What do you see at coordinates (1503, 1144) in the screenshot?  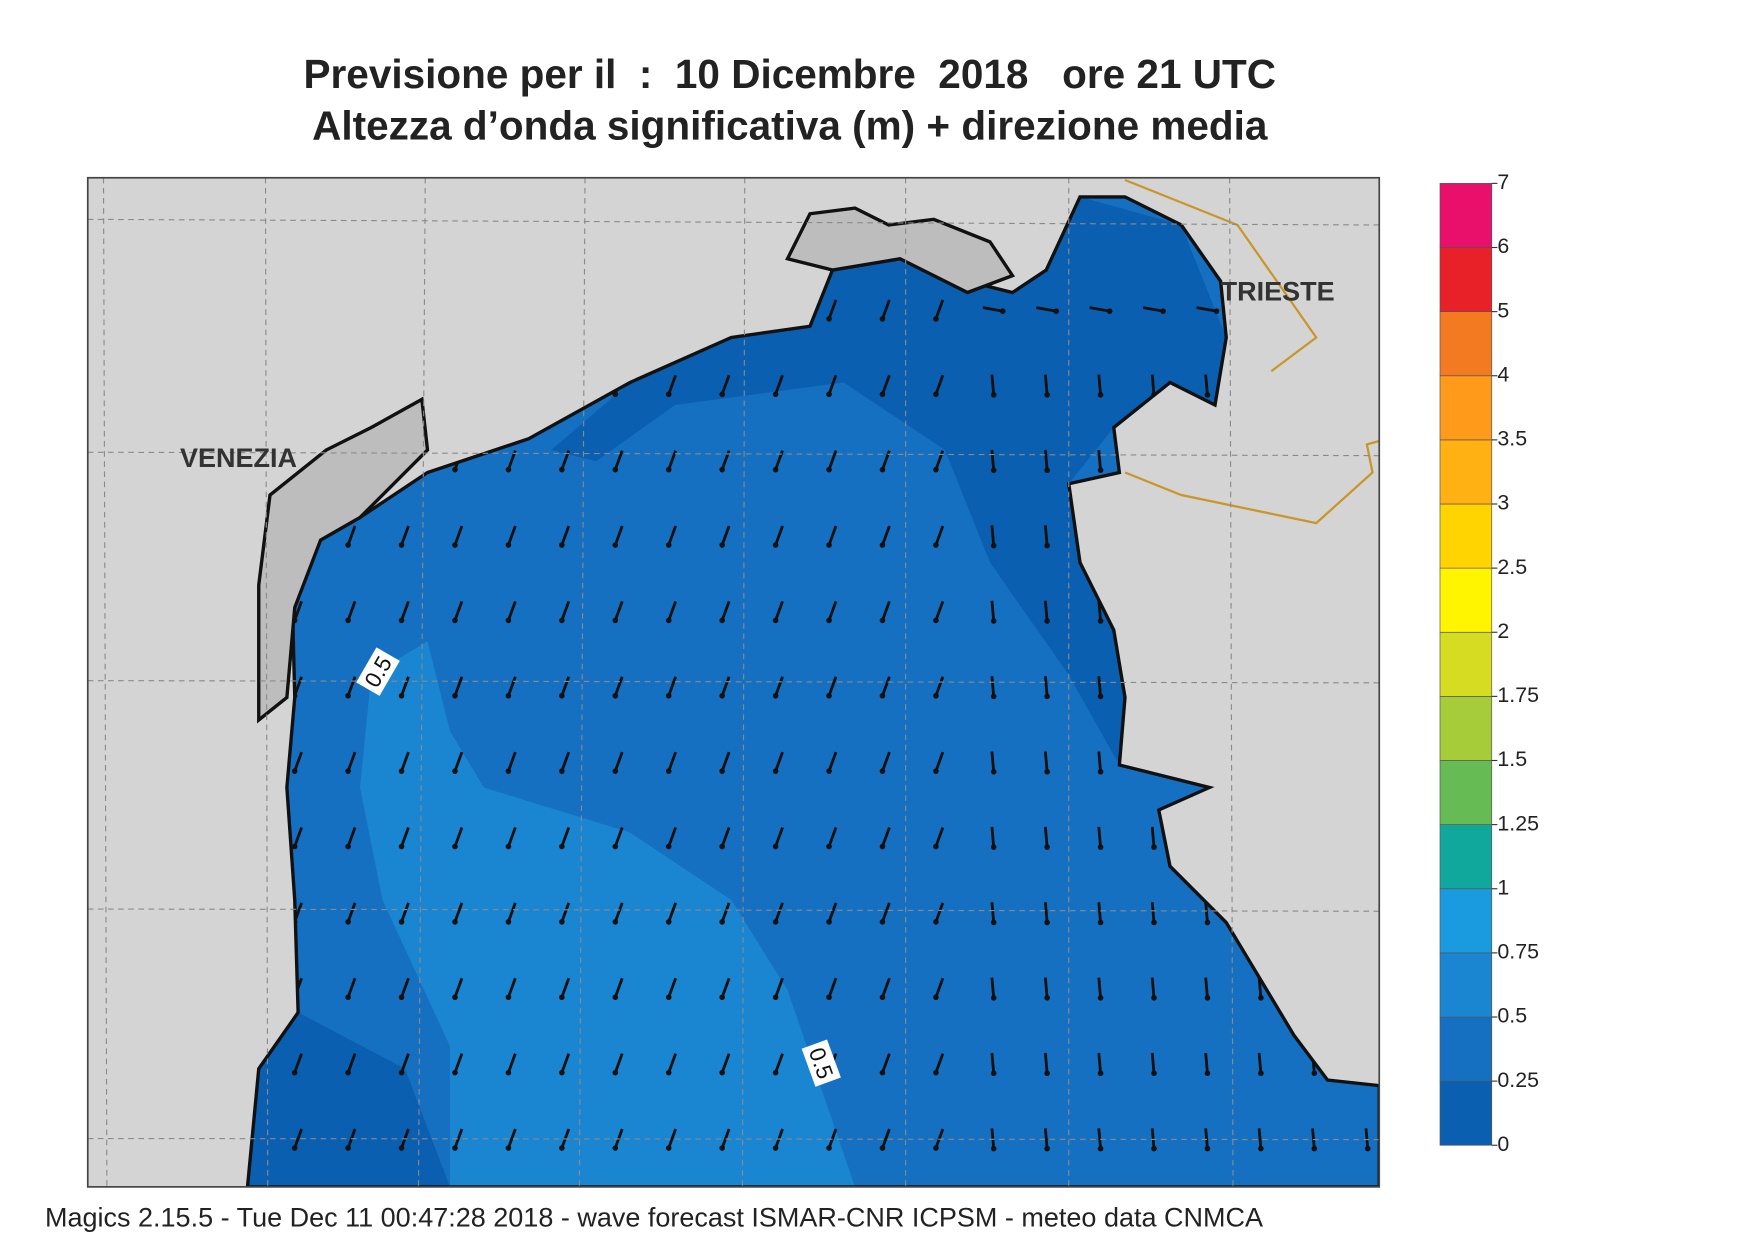 I see `colorbar-tick-label: 0` at bounding box center [1503, 1144].